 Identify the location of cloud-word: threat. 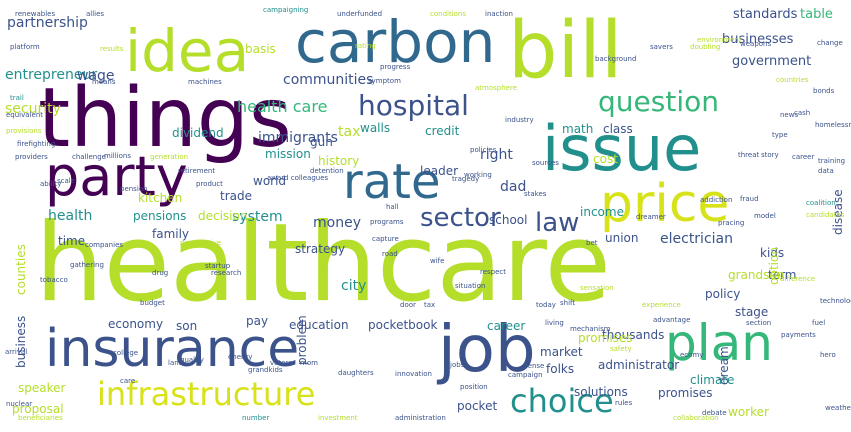
(749, 155).